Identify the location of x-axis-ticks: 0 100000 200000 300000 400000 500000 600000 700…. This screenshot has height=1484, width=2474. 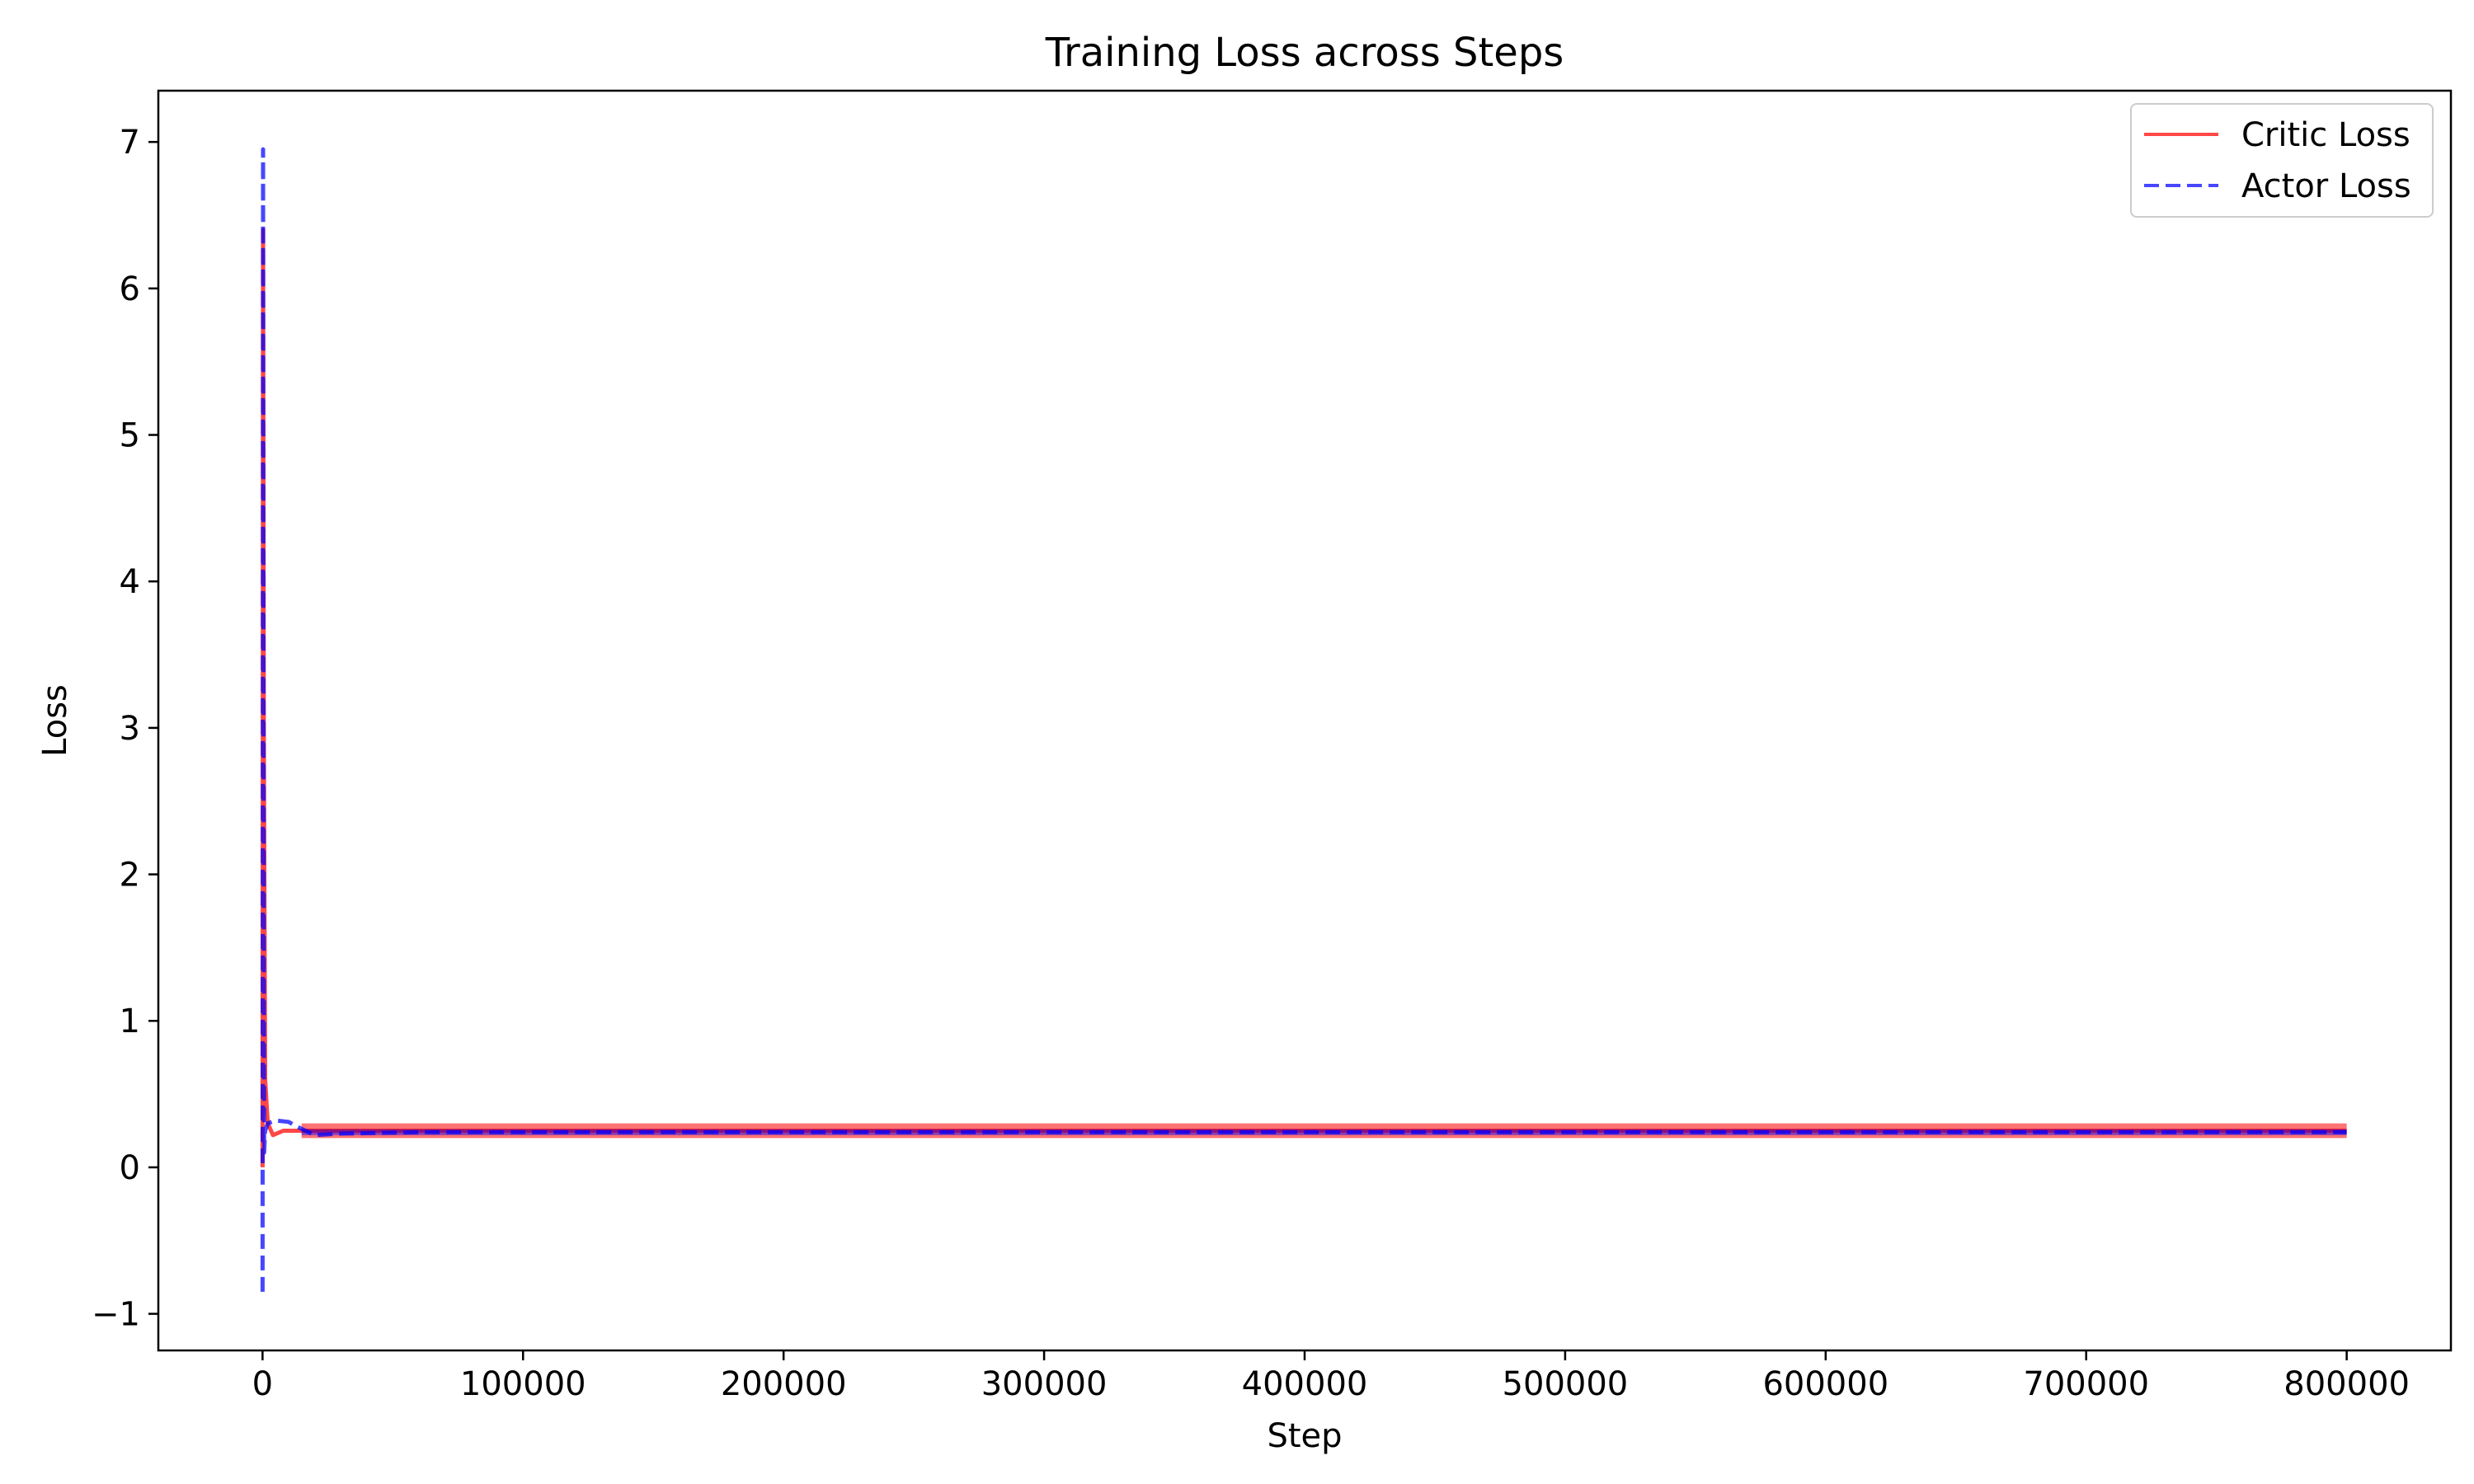
(1331, 1376).